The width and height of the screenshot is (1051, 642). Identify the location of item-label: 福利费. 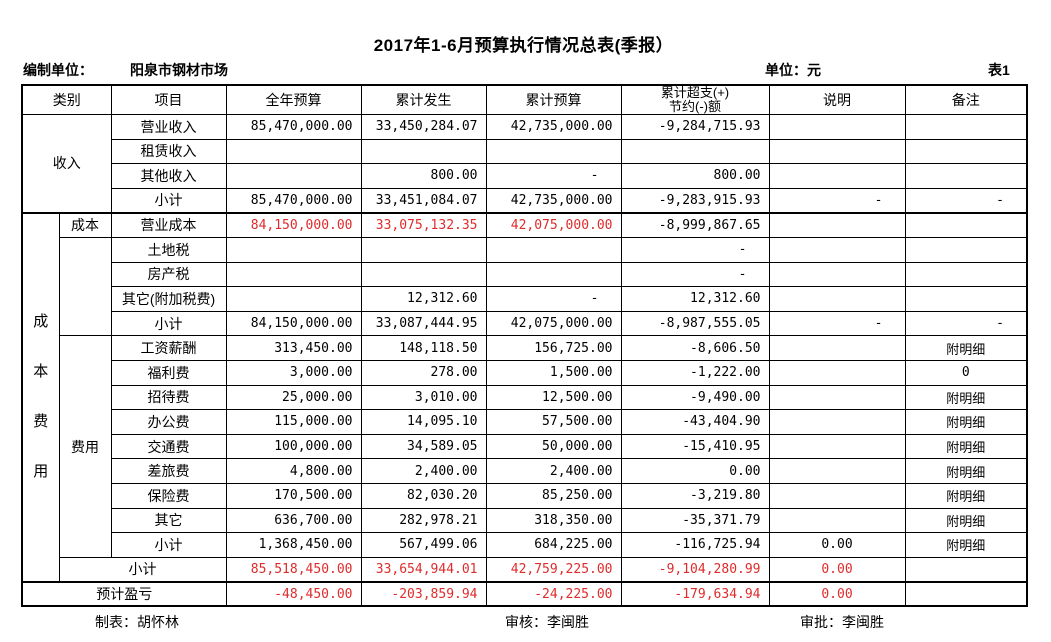
(168, 372).